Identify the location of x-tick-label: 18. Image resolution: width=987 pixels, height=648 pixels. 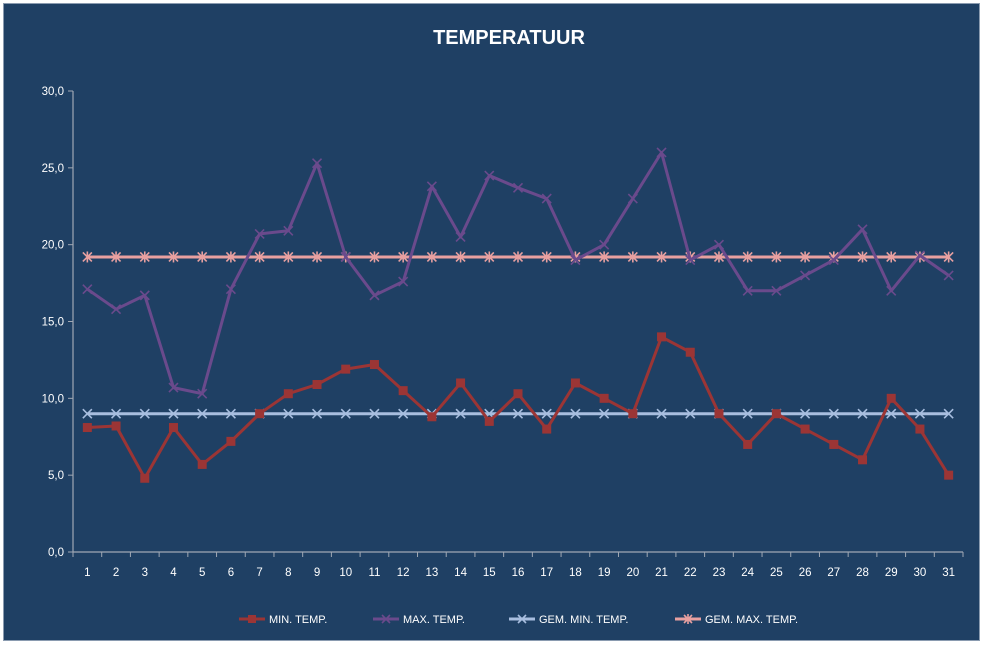
(575, 573).